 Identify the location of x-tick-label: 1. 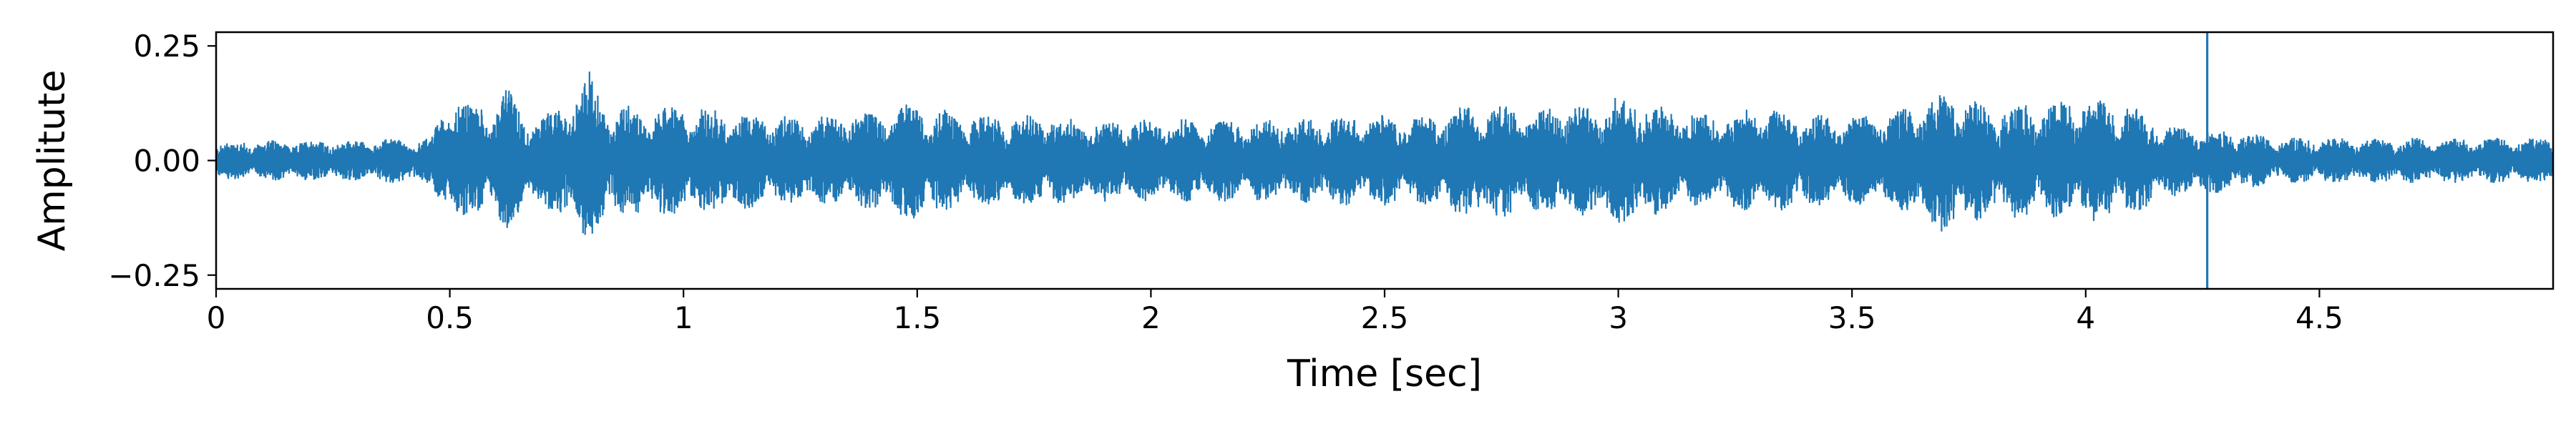
(683, 317).